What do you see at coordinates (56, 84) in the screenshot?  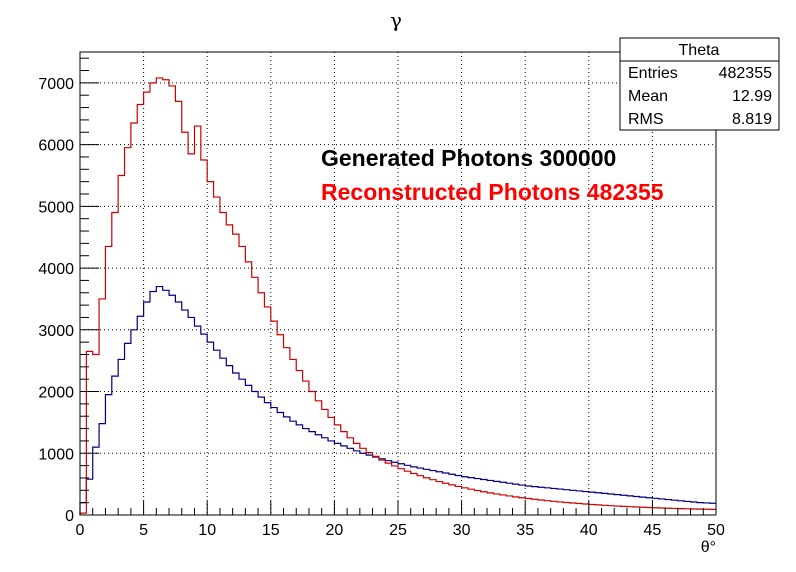 I see `y-tick-label: 7000` at bounding box center [56, 84].